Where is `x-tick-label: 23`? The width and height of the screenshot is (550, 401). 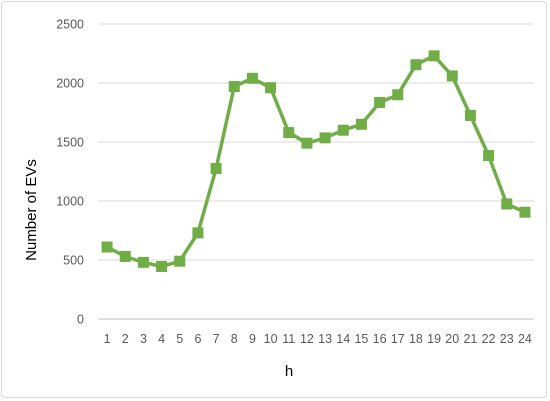
x-tick-label: 23 is located at coordinates (507, 339).